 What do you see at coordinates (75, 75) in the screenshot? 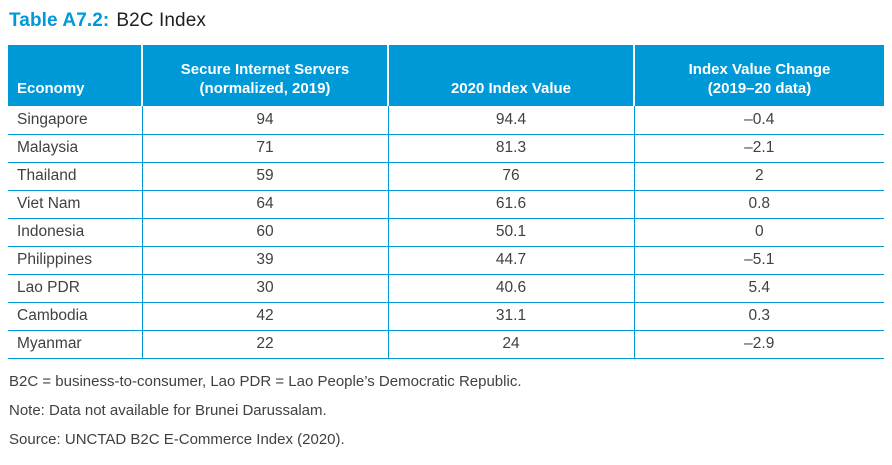
I see `column-header-economy: Economy` at bounding box center [75, 75].